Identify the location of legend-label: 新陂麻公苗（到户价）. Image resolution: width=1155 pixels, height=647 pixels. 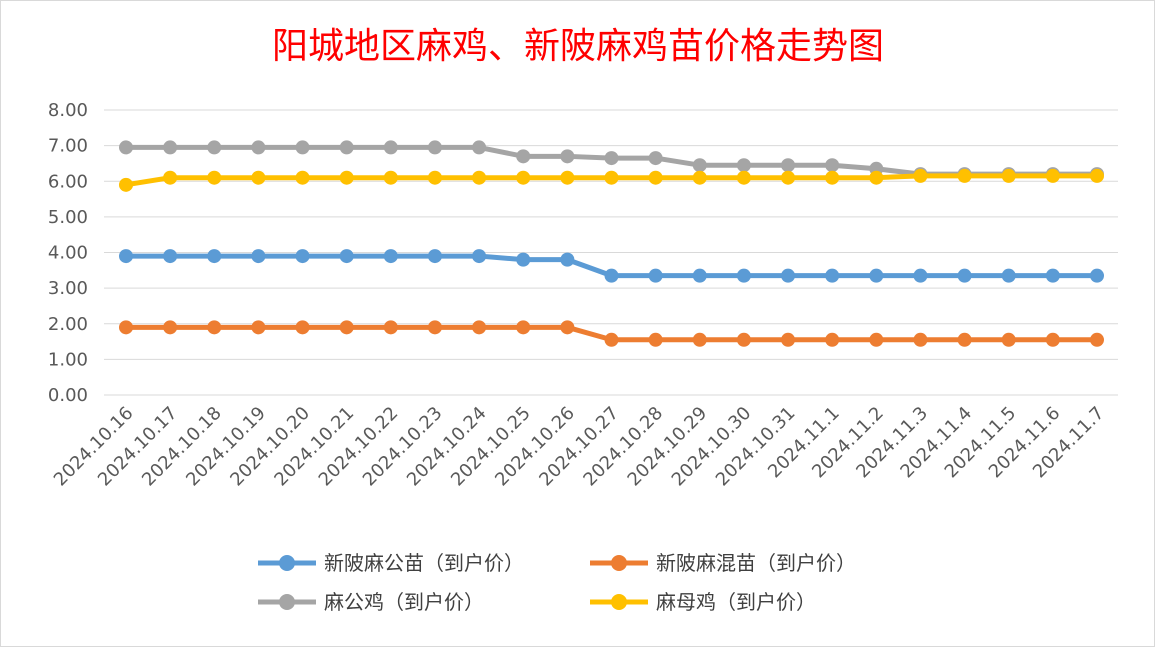
(424, 563).